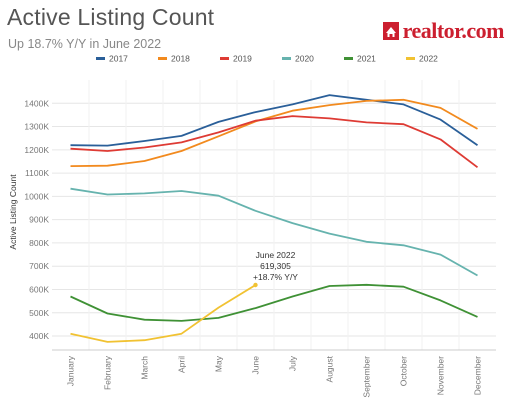  I want to click on x-tick-label: November, so click(441, 375).